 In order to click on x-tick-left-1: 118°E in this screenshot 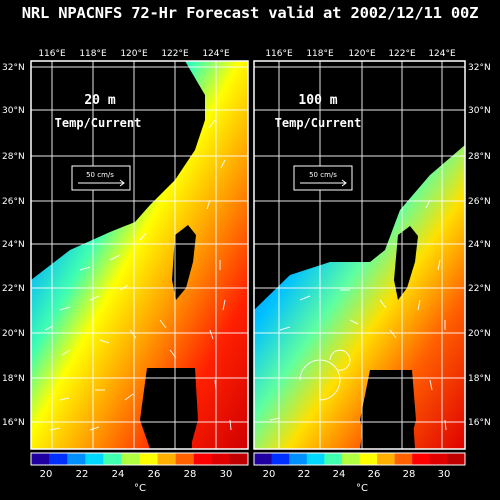, I will do `click(93, 54)`.